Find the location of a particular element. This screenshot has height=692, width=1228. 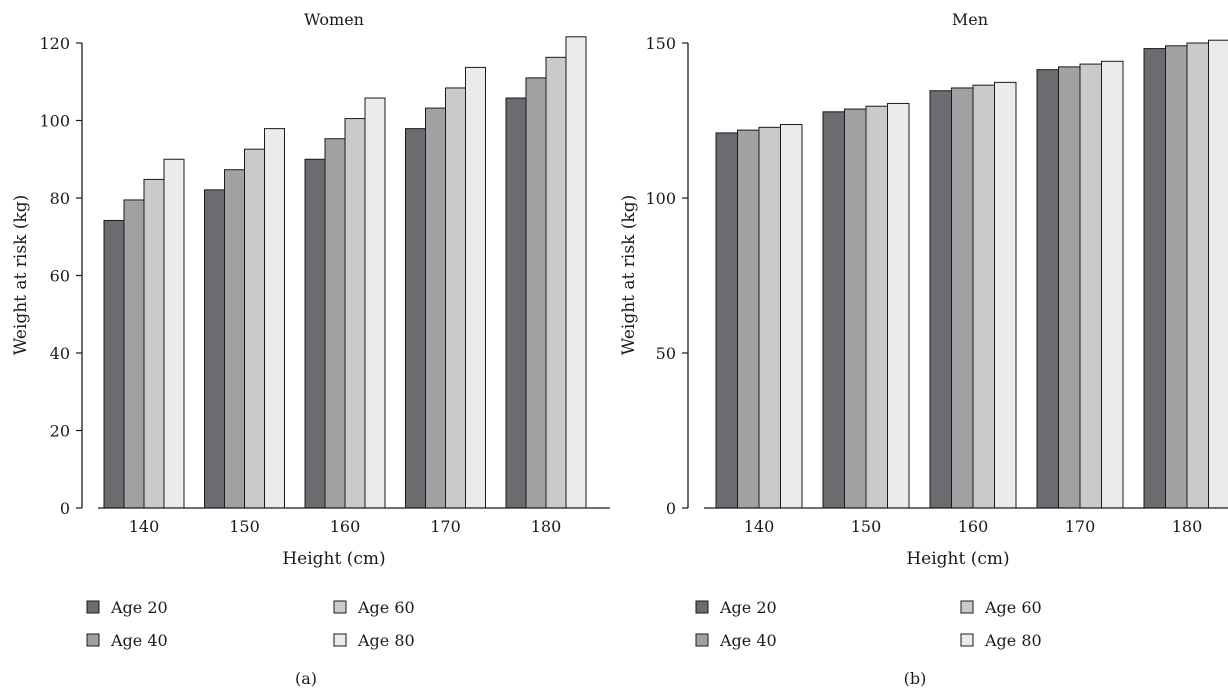

chart-title: Women is located at coordinates (334, 19).